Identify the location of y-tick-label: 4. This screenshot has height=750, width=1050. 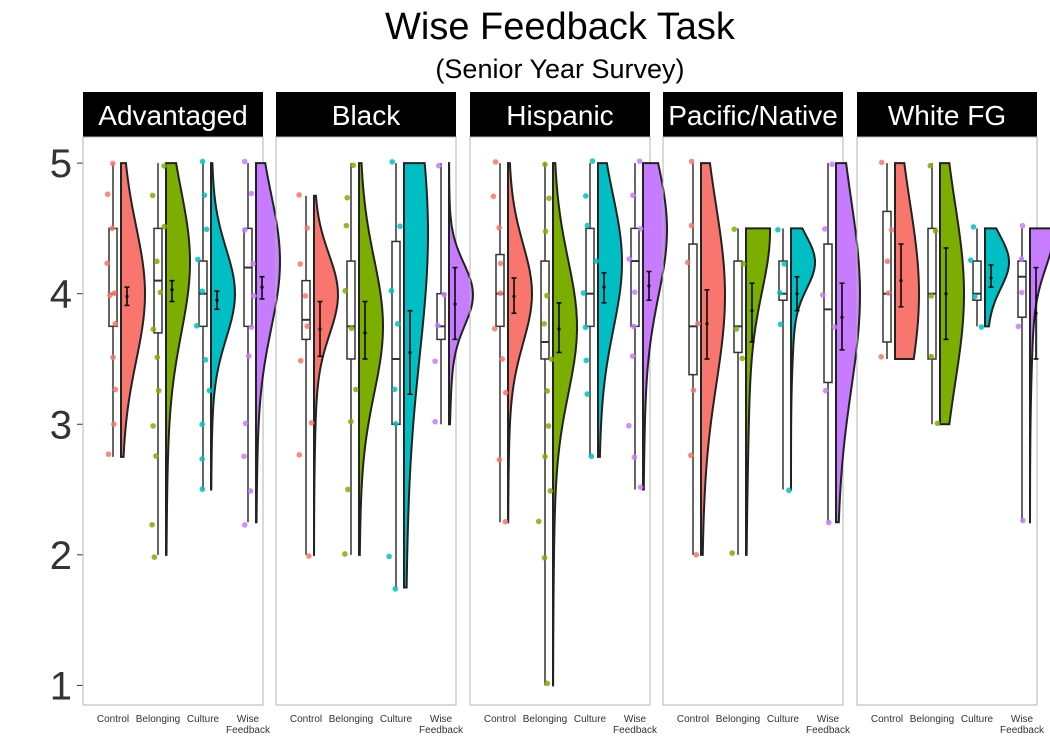
(61, 295).